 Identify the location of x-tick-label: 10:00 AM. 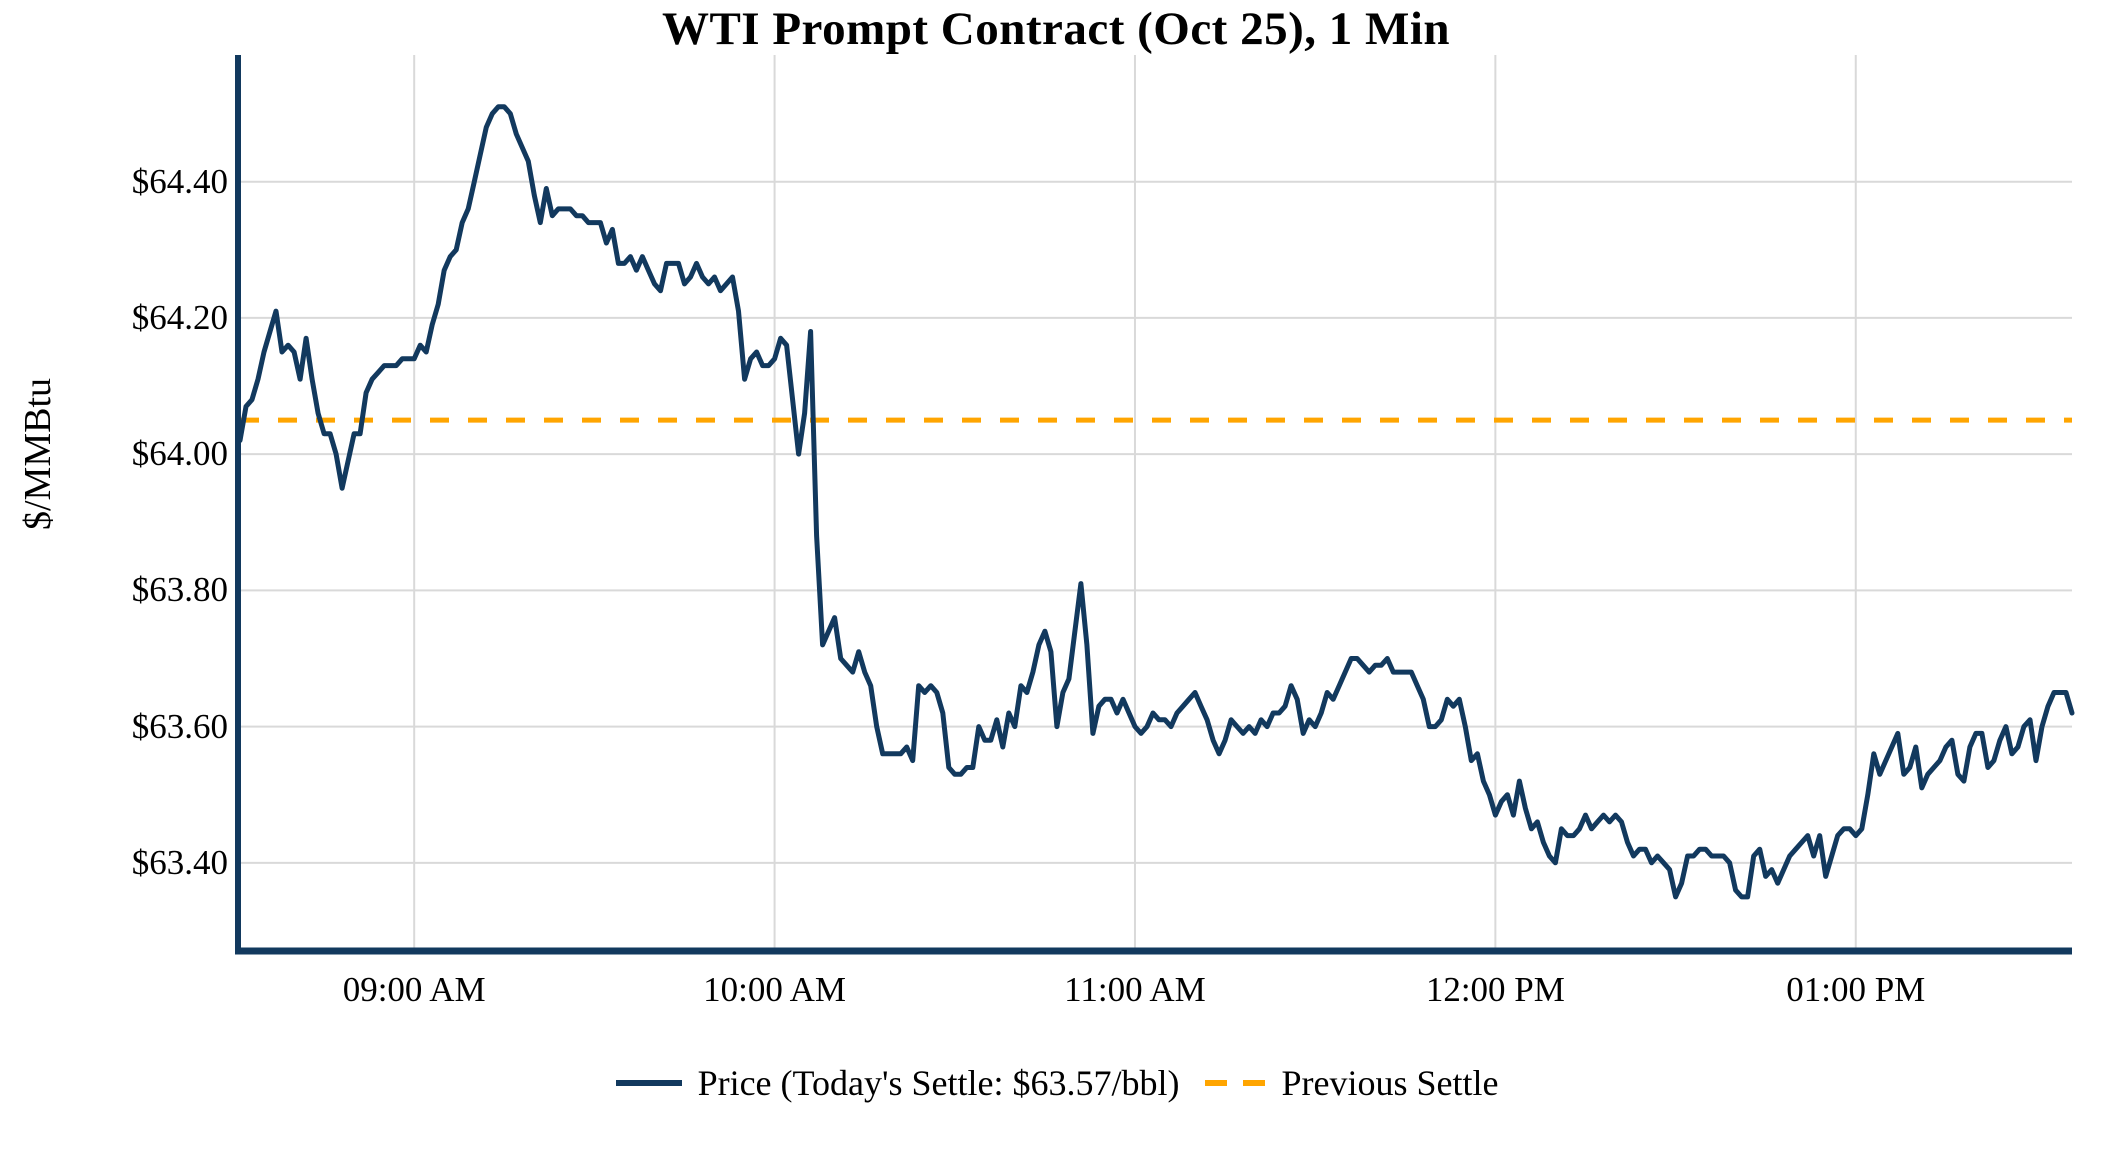
(775, 989).